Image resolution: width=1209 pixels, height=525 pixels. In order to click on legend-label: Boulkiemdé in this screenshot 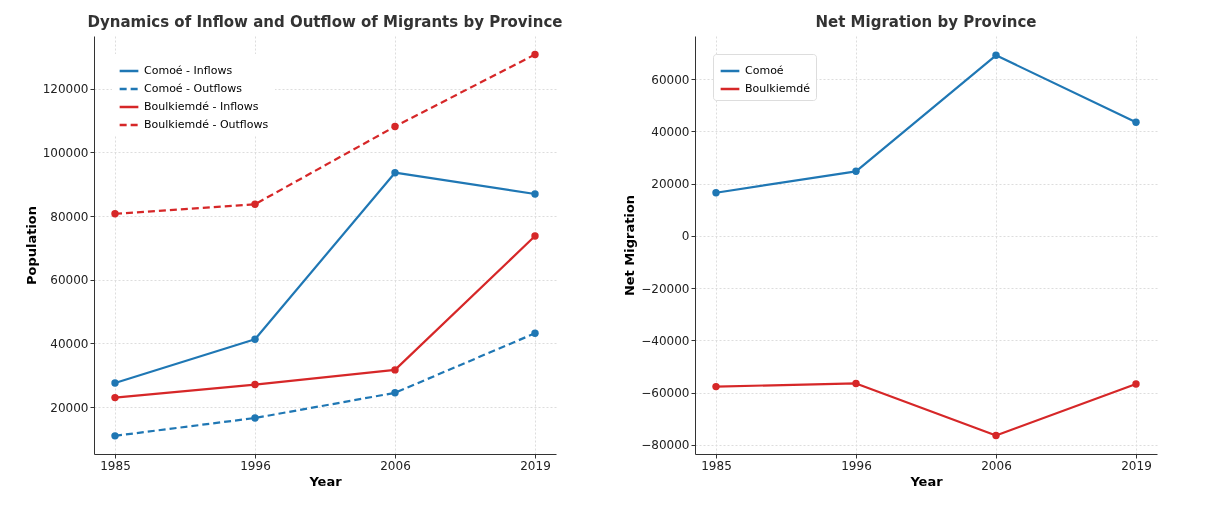, I will do `click(778, 88)`.